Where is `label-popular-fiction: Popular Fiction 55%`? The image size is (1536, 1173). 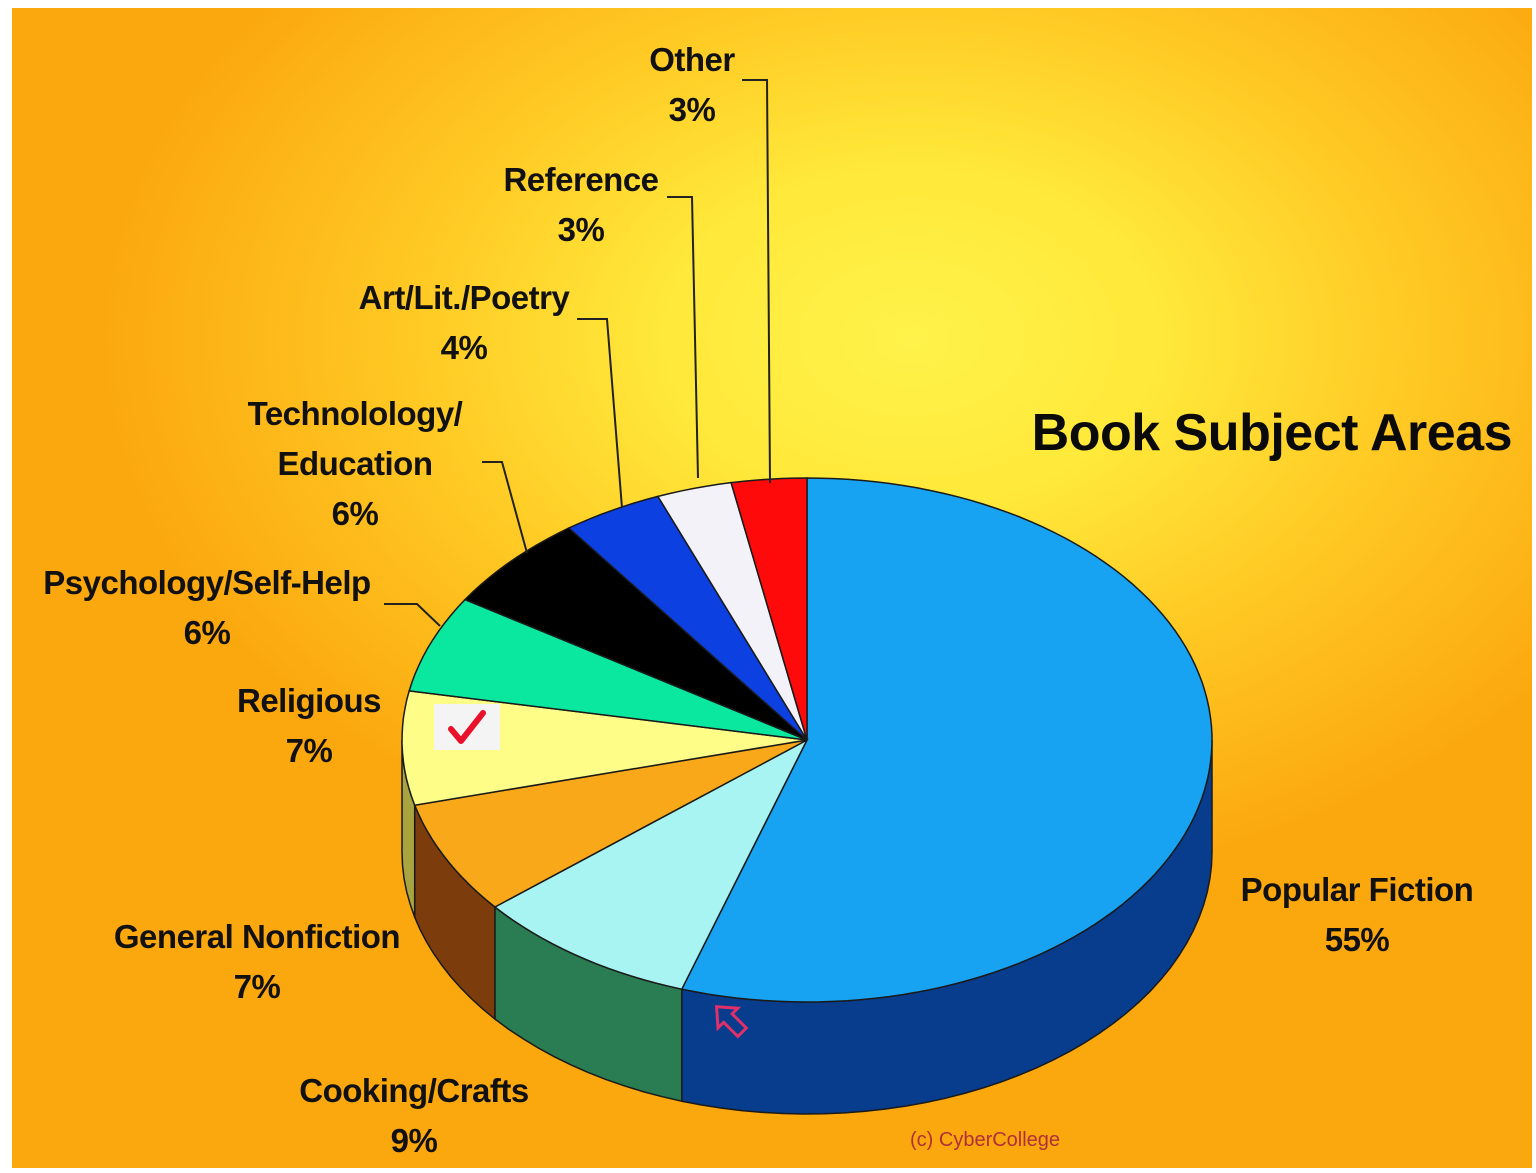 label-popular-fiction: Popular Fiction 55% is located at coordinates (1357, 914).